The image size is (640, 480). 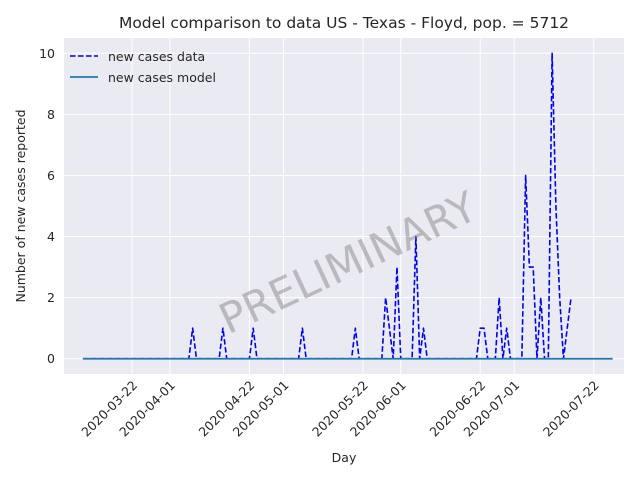 What do you see at coordinates (51, 358) in the screenshot?
I see `y-tick-label: 0` at bounding box center [51, 358].